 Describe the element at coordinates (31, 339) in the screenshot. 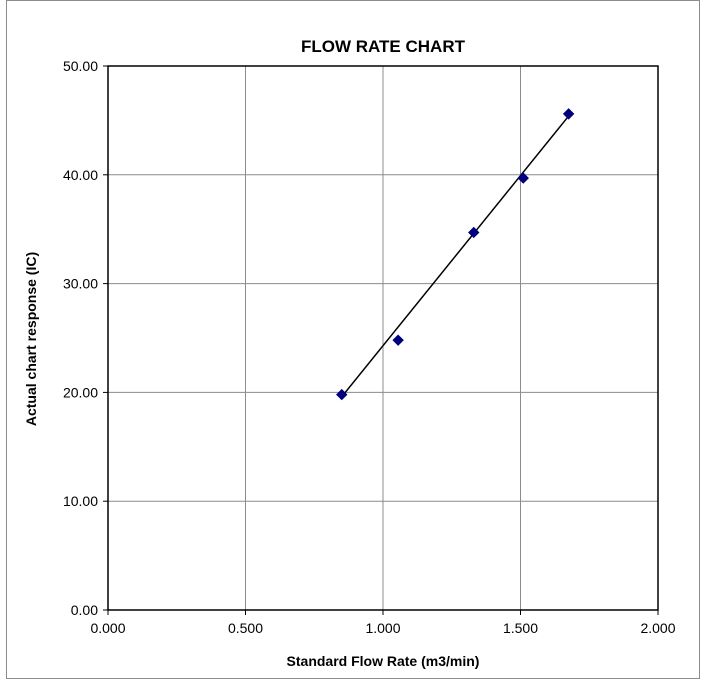

I see `y-axis-label: Actual chart response (IC)` at that location.